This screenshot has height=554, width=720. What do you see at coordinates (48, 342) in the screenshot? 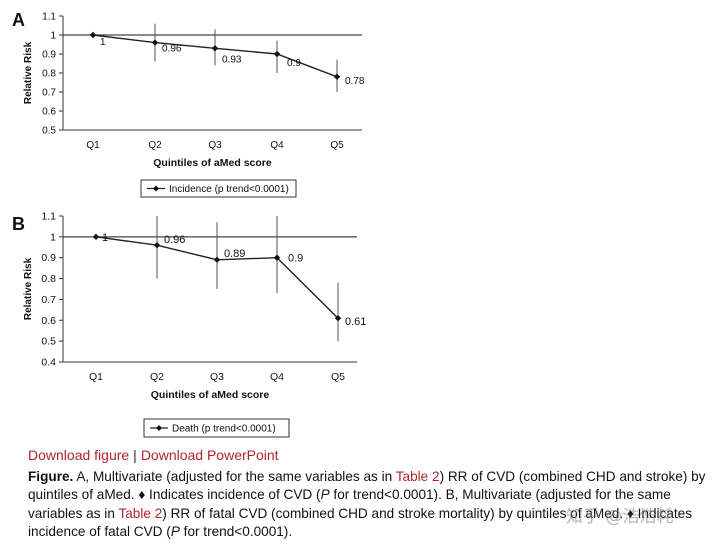
I see `panel-b-y-tick-label: 0.5` at bounding box center [48, 342].